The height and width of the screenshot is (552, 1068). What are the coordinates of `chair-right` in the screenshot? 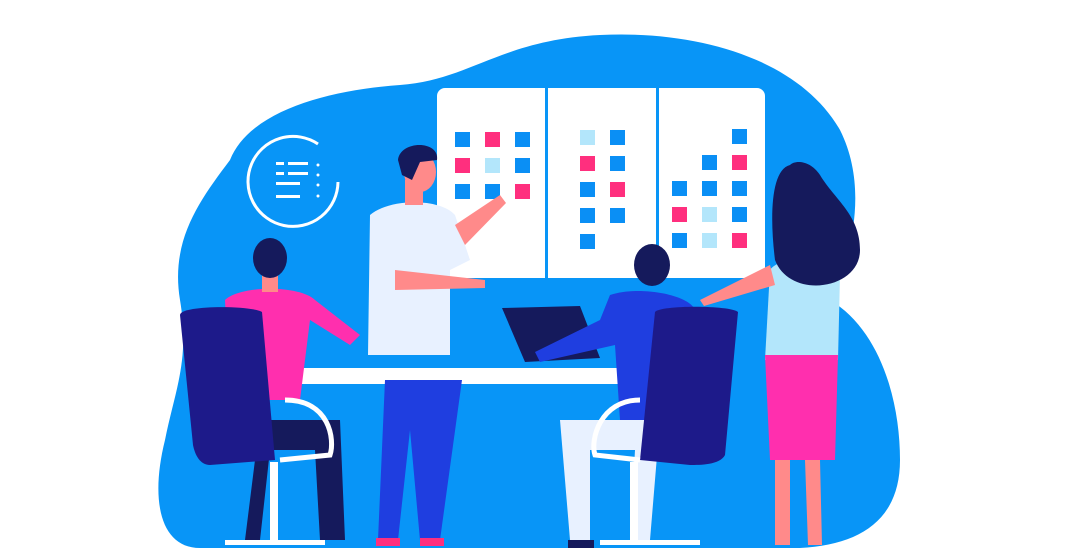 It's located at (664, 425).